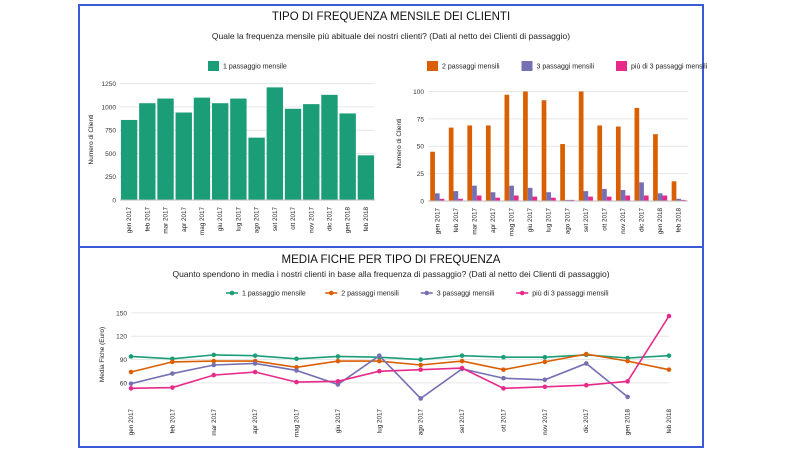 The image size is (800, 452). I want to click on chart1-y-tick-label: 750, so click(110, 131).